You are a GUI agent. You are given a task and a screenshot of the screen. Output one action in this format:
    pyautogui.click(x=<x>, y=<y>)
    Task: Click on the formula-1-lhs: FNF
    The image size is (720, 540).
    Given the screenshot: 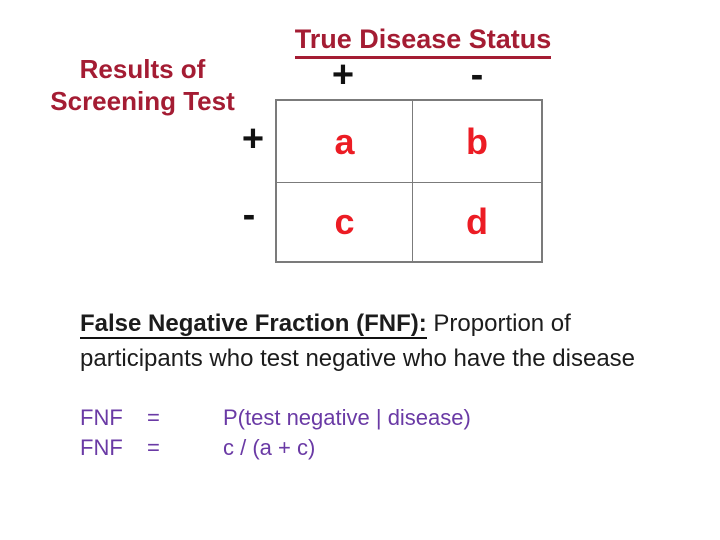 What is the action you would take?
    pyautogui.click(x=101, y=417)
    